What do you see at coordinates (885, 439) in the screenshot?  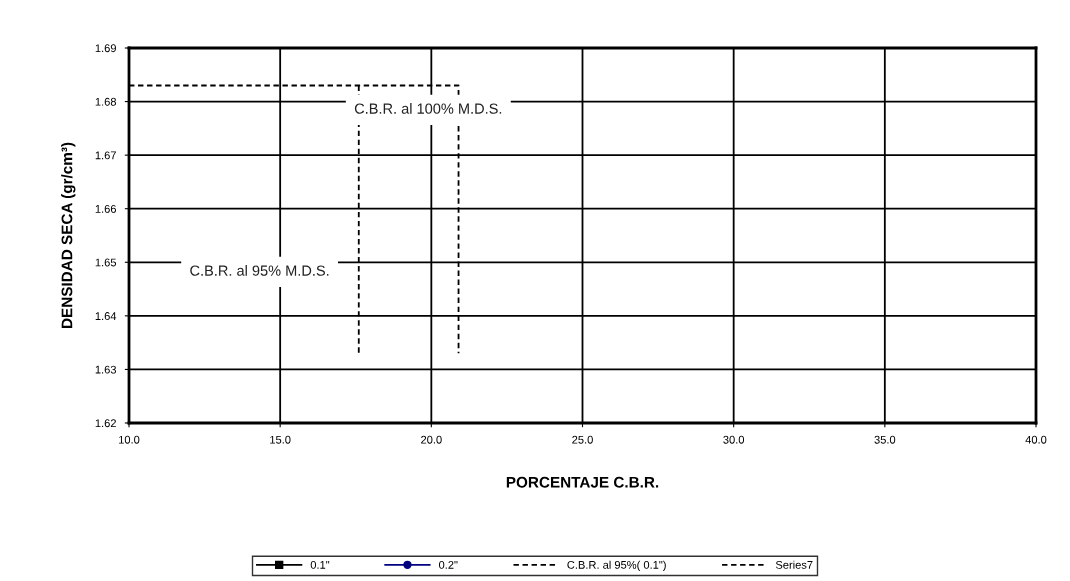 I see `x-tick-label: 35.0` at bounding box center [885, 439].